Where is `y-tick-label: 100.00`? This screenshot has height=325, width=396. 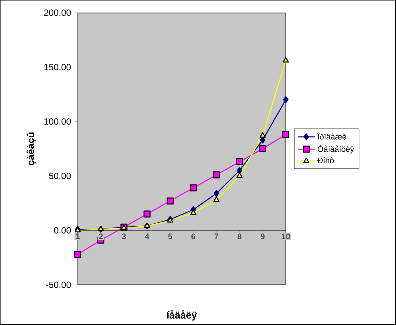 y-tick-label: 100.00 is located at coordinates (58, 121).